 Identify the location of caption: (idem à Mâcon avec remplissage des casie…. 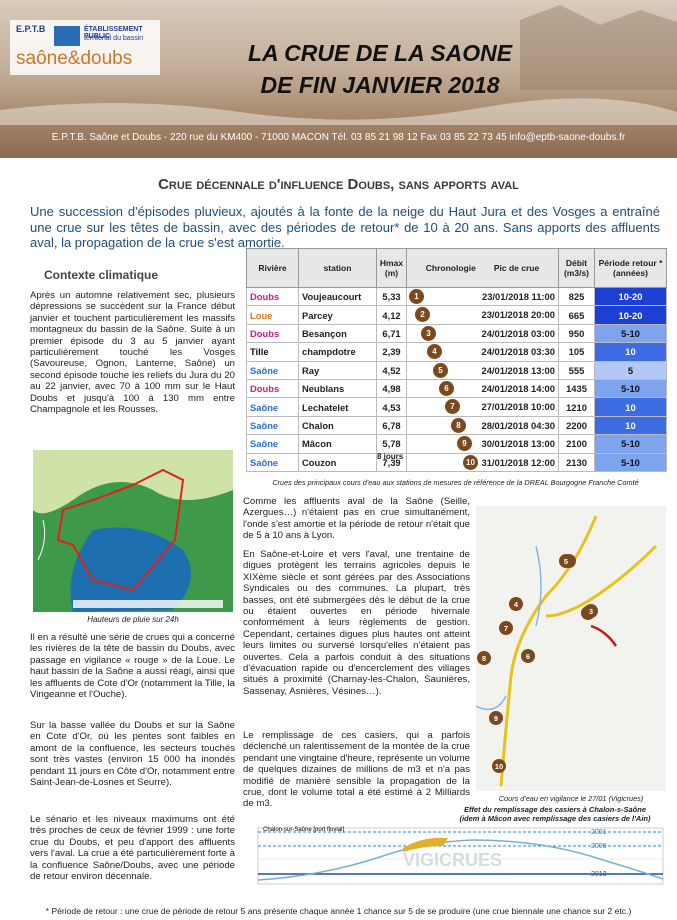
(555, 818).